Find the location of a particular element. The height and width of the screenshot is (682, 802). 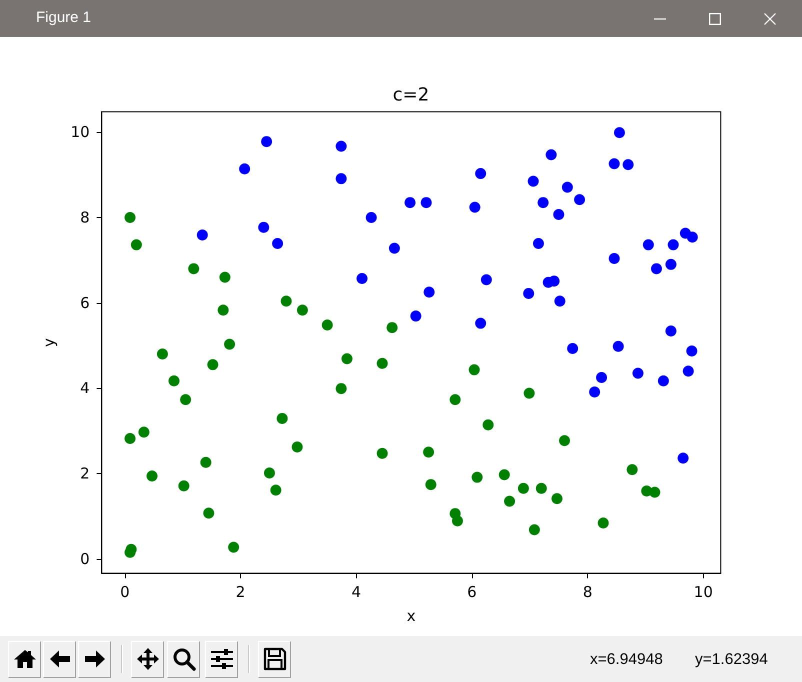

x-tick-label: 2 is located at coordinates (241, 591).